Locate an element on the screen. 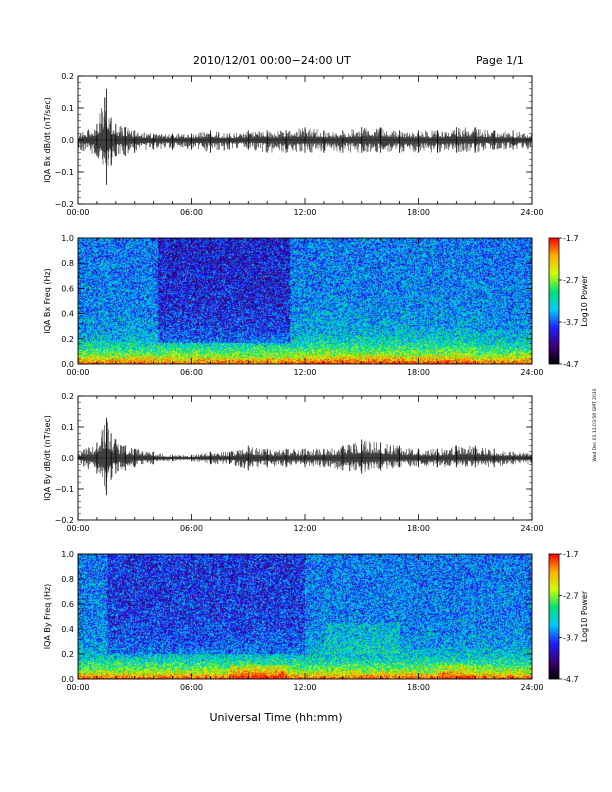 This screenshot has height=792, width=612. y-axis-label: IQA Bx dB/dt (nT/sec) is located at coordinates (47, 140).